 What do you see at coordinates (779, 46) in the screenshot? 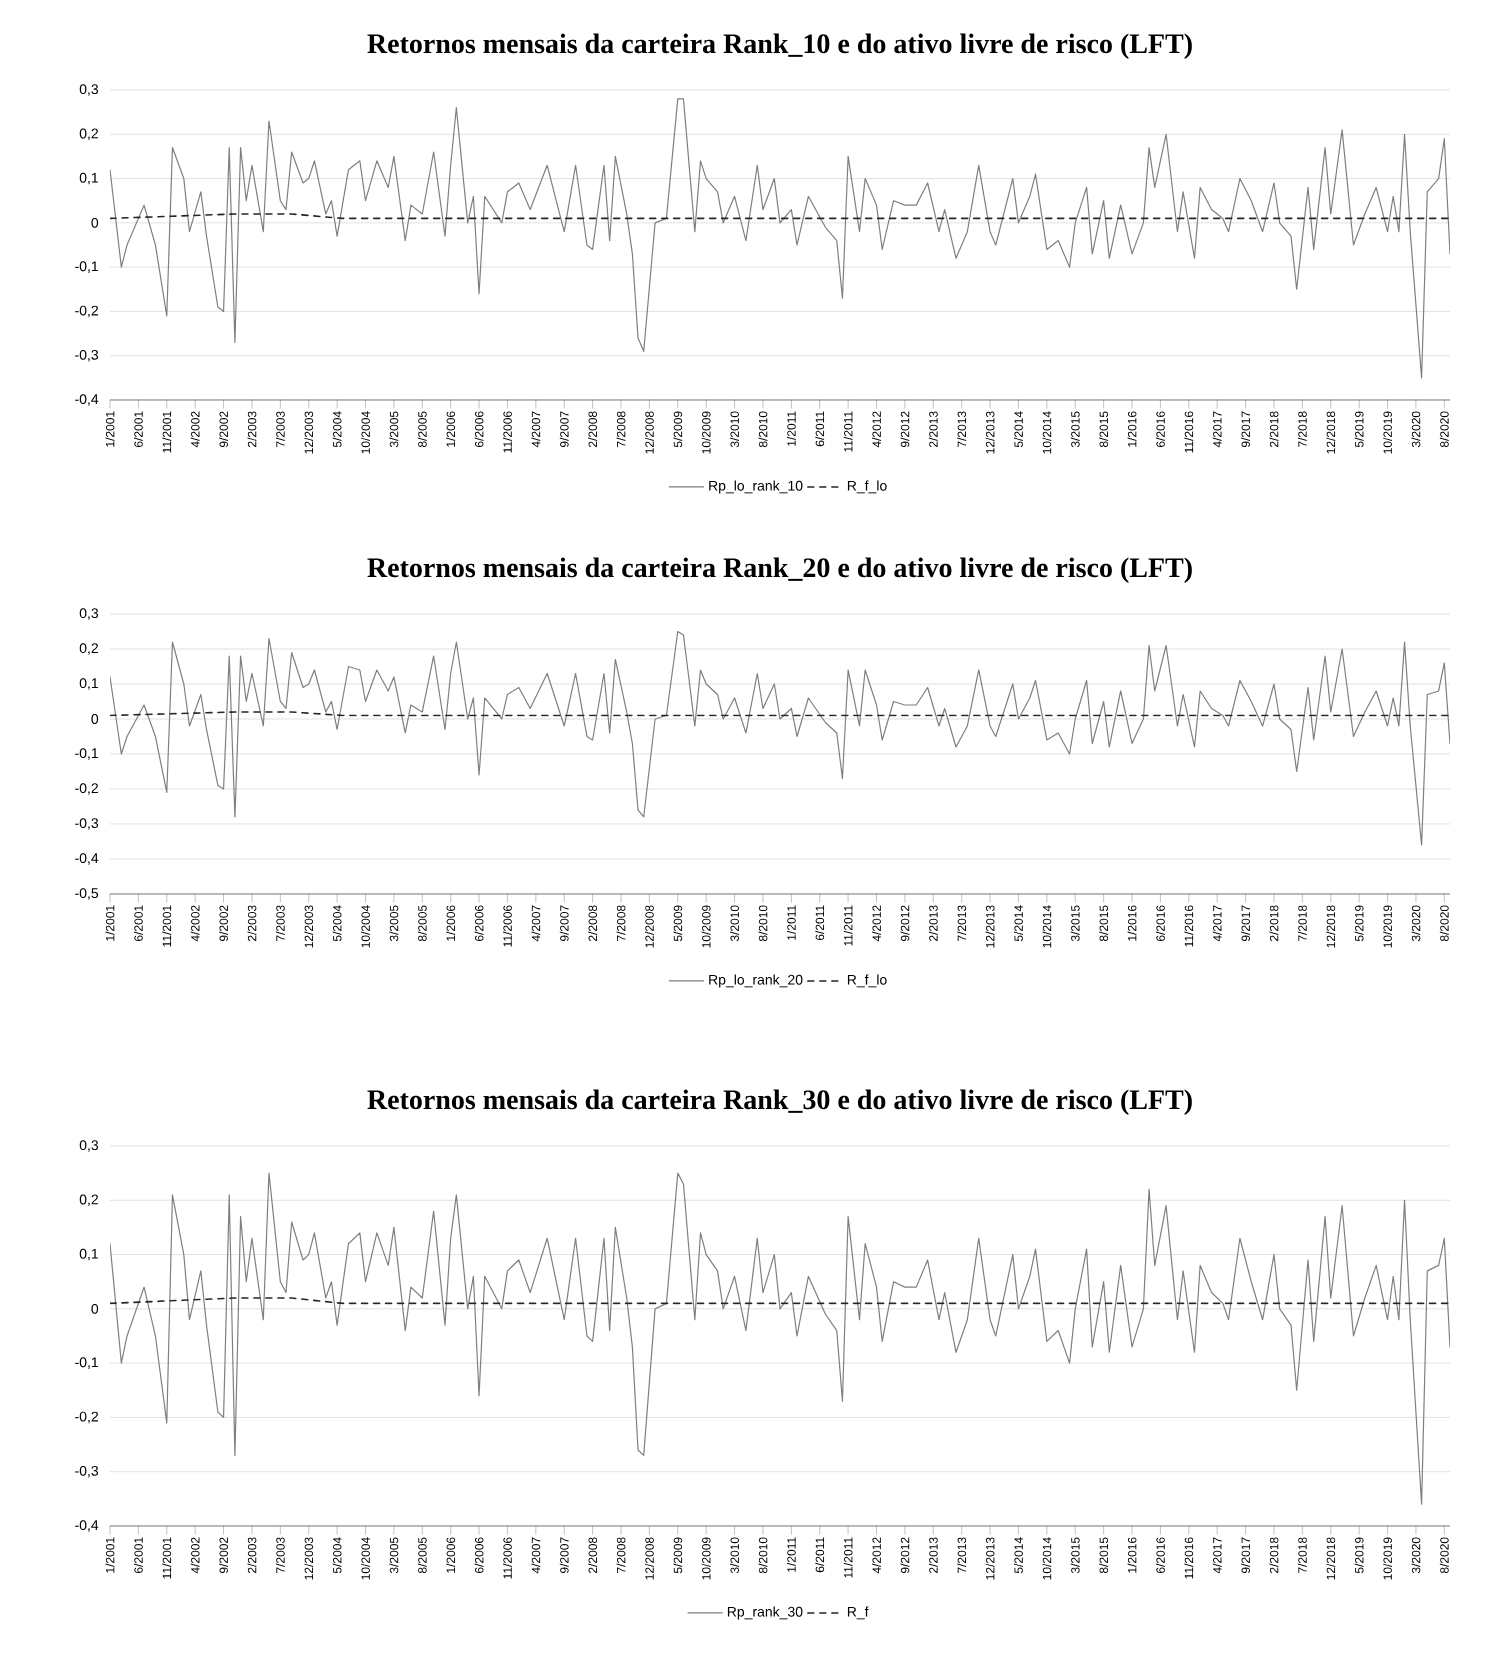
I see `chart-title: Retornos mensais da carteira Rank_10 e do ativo livre de risco (LFT)` at bounding box center [779, 46].